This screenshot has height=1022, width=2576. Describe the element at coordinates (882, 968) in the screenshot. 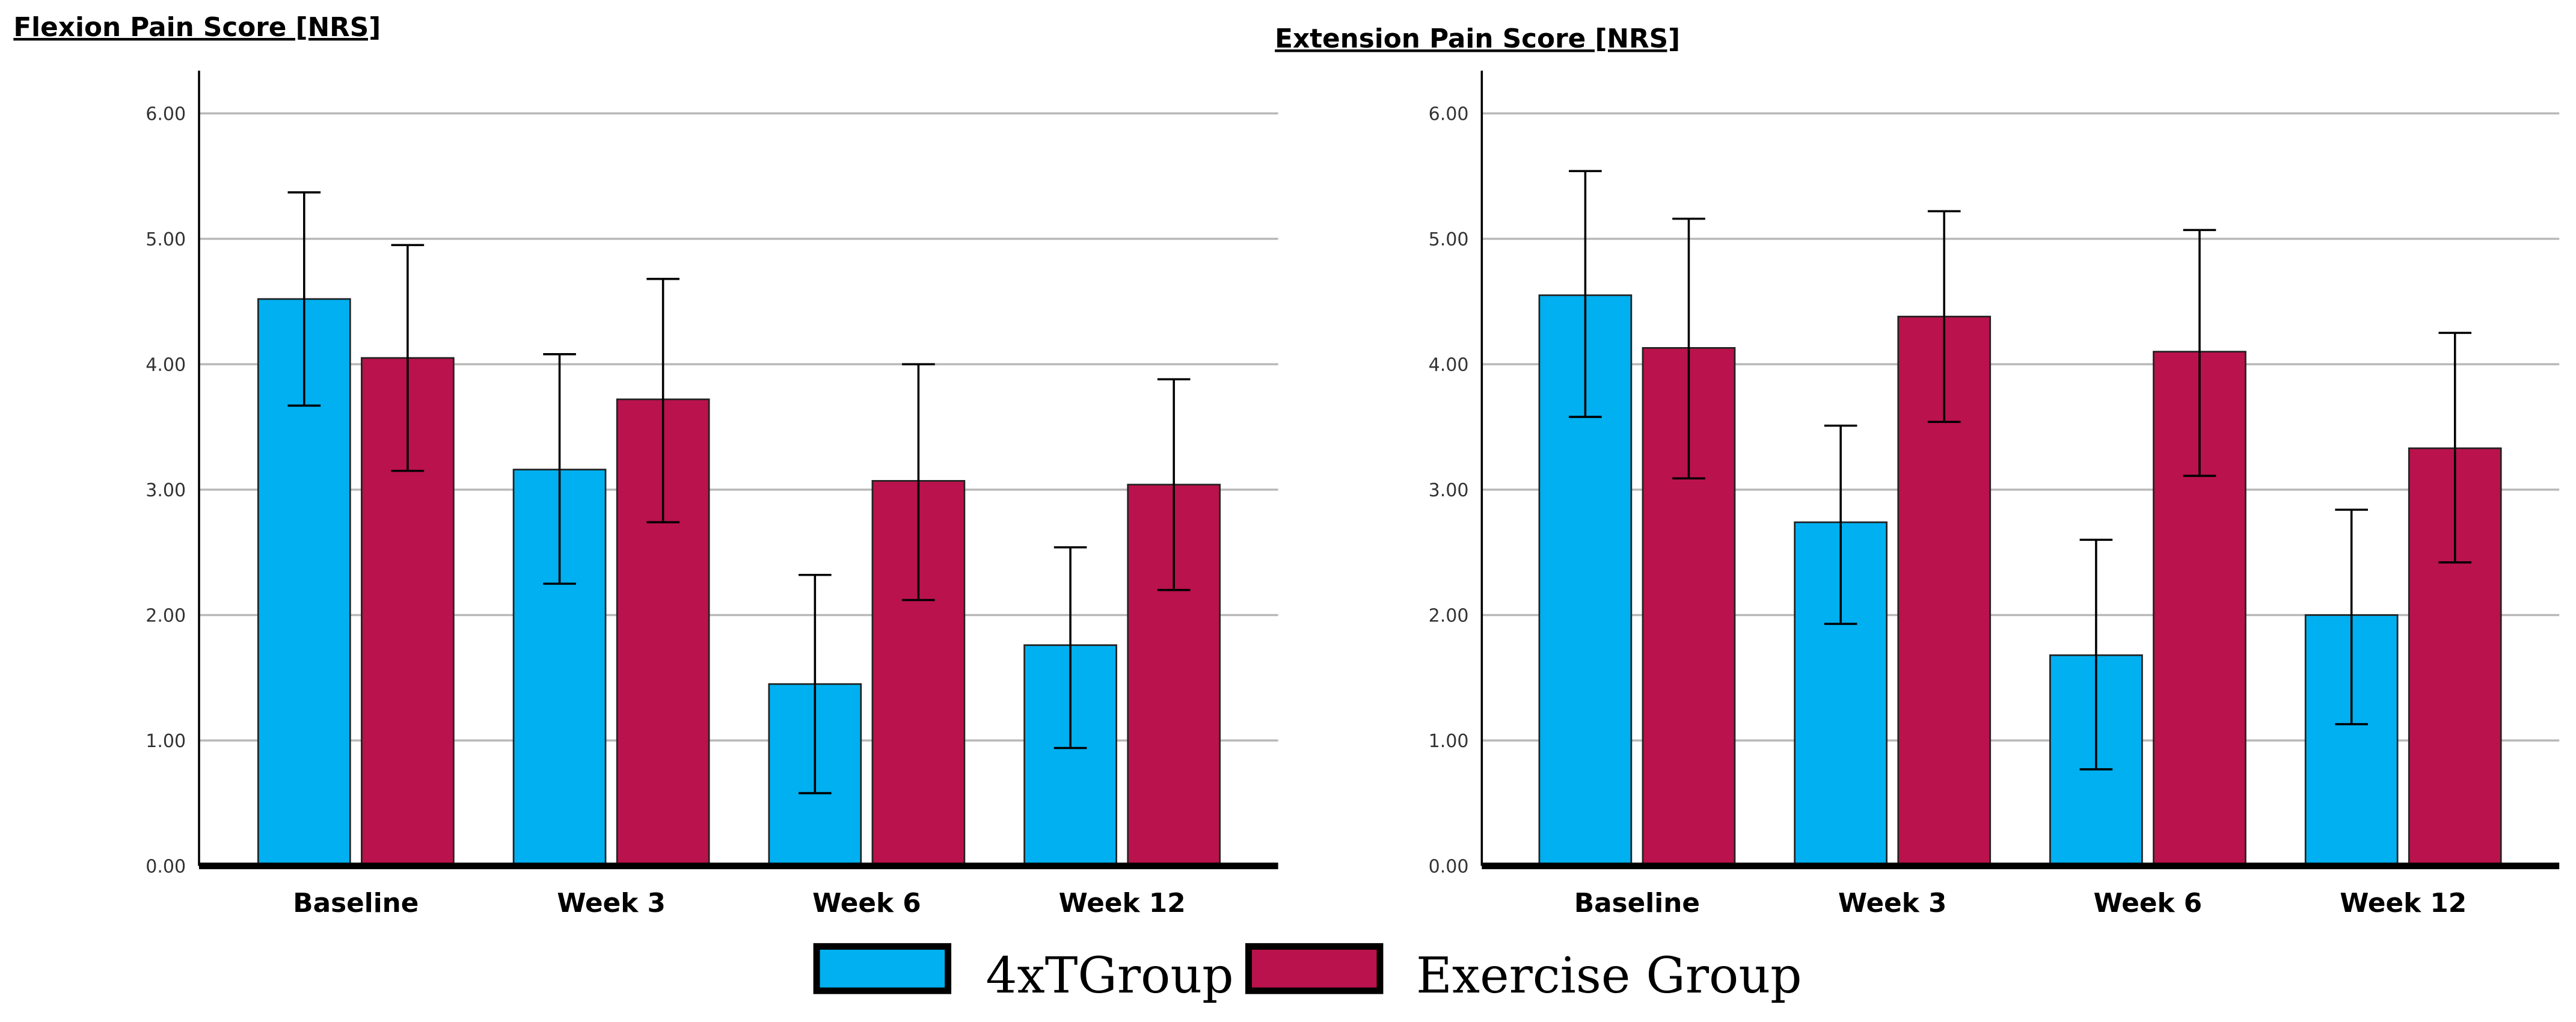

I see `legend-swatch-4xtgroup` at that location.